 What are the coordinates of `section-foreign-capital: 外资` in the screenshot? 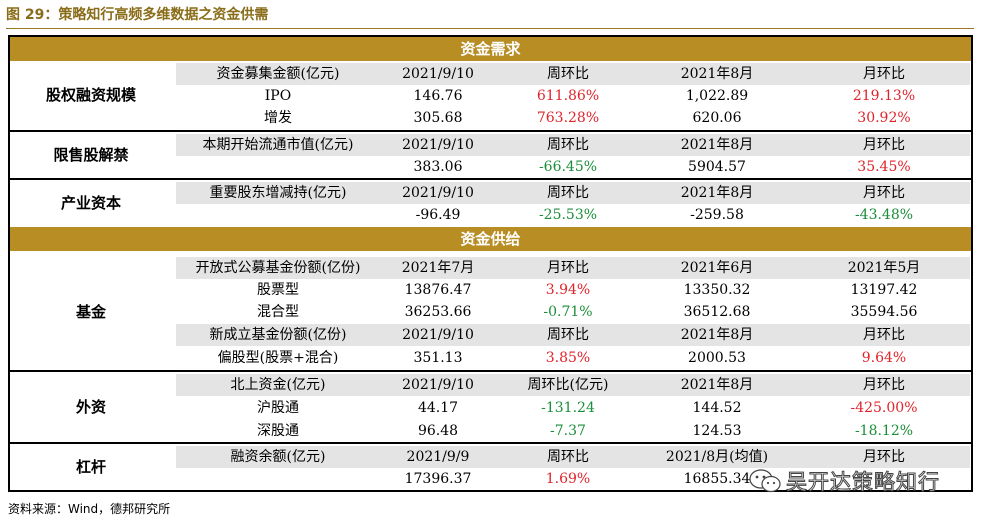 It's located at (90, 407).